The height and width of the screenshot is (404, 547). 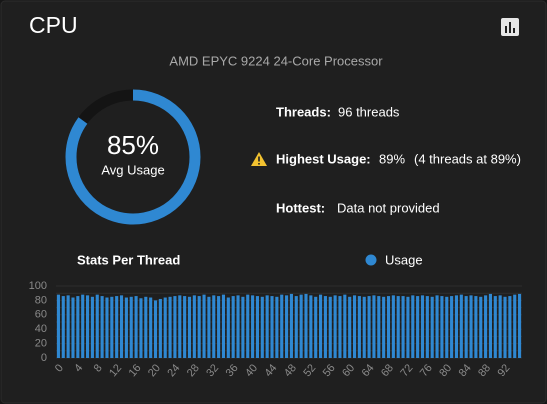 What do you see at coordinates (276, 60) in the screenshot?
I see `processor-name: AMD EPYC 9224 24-Core Processor` at bounding box center [276, 60].